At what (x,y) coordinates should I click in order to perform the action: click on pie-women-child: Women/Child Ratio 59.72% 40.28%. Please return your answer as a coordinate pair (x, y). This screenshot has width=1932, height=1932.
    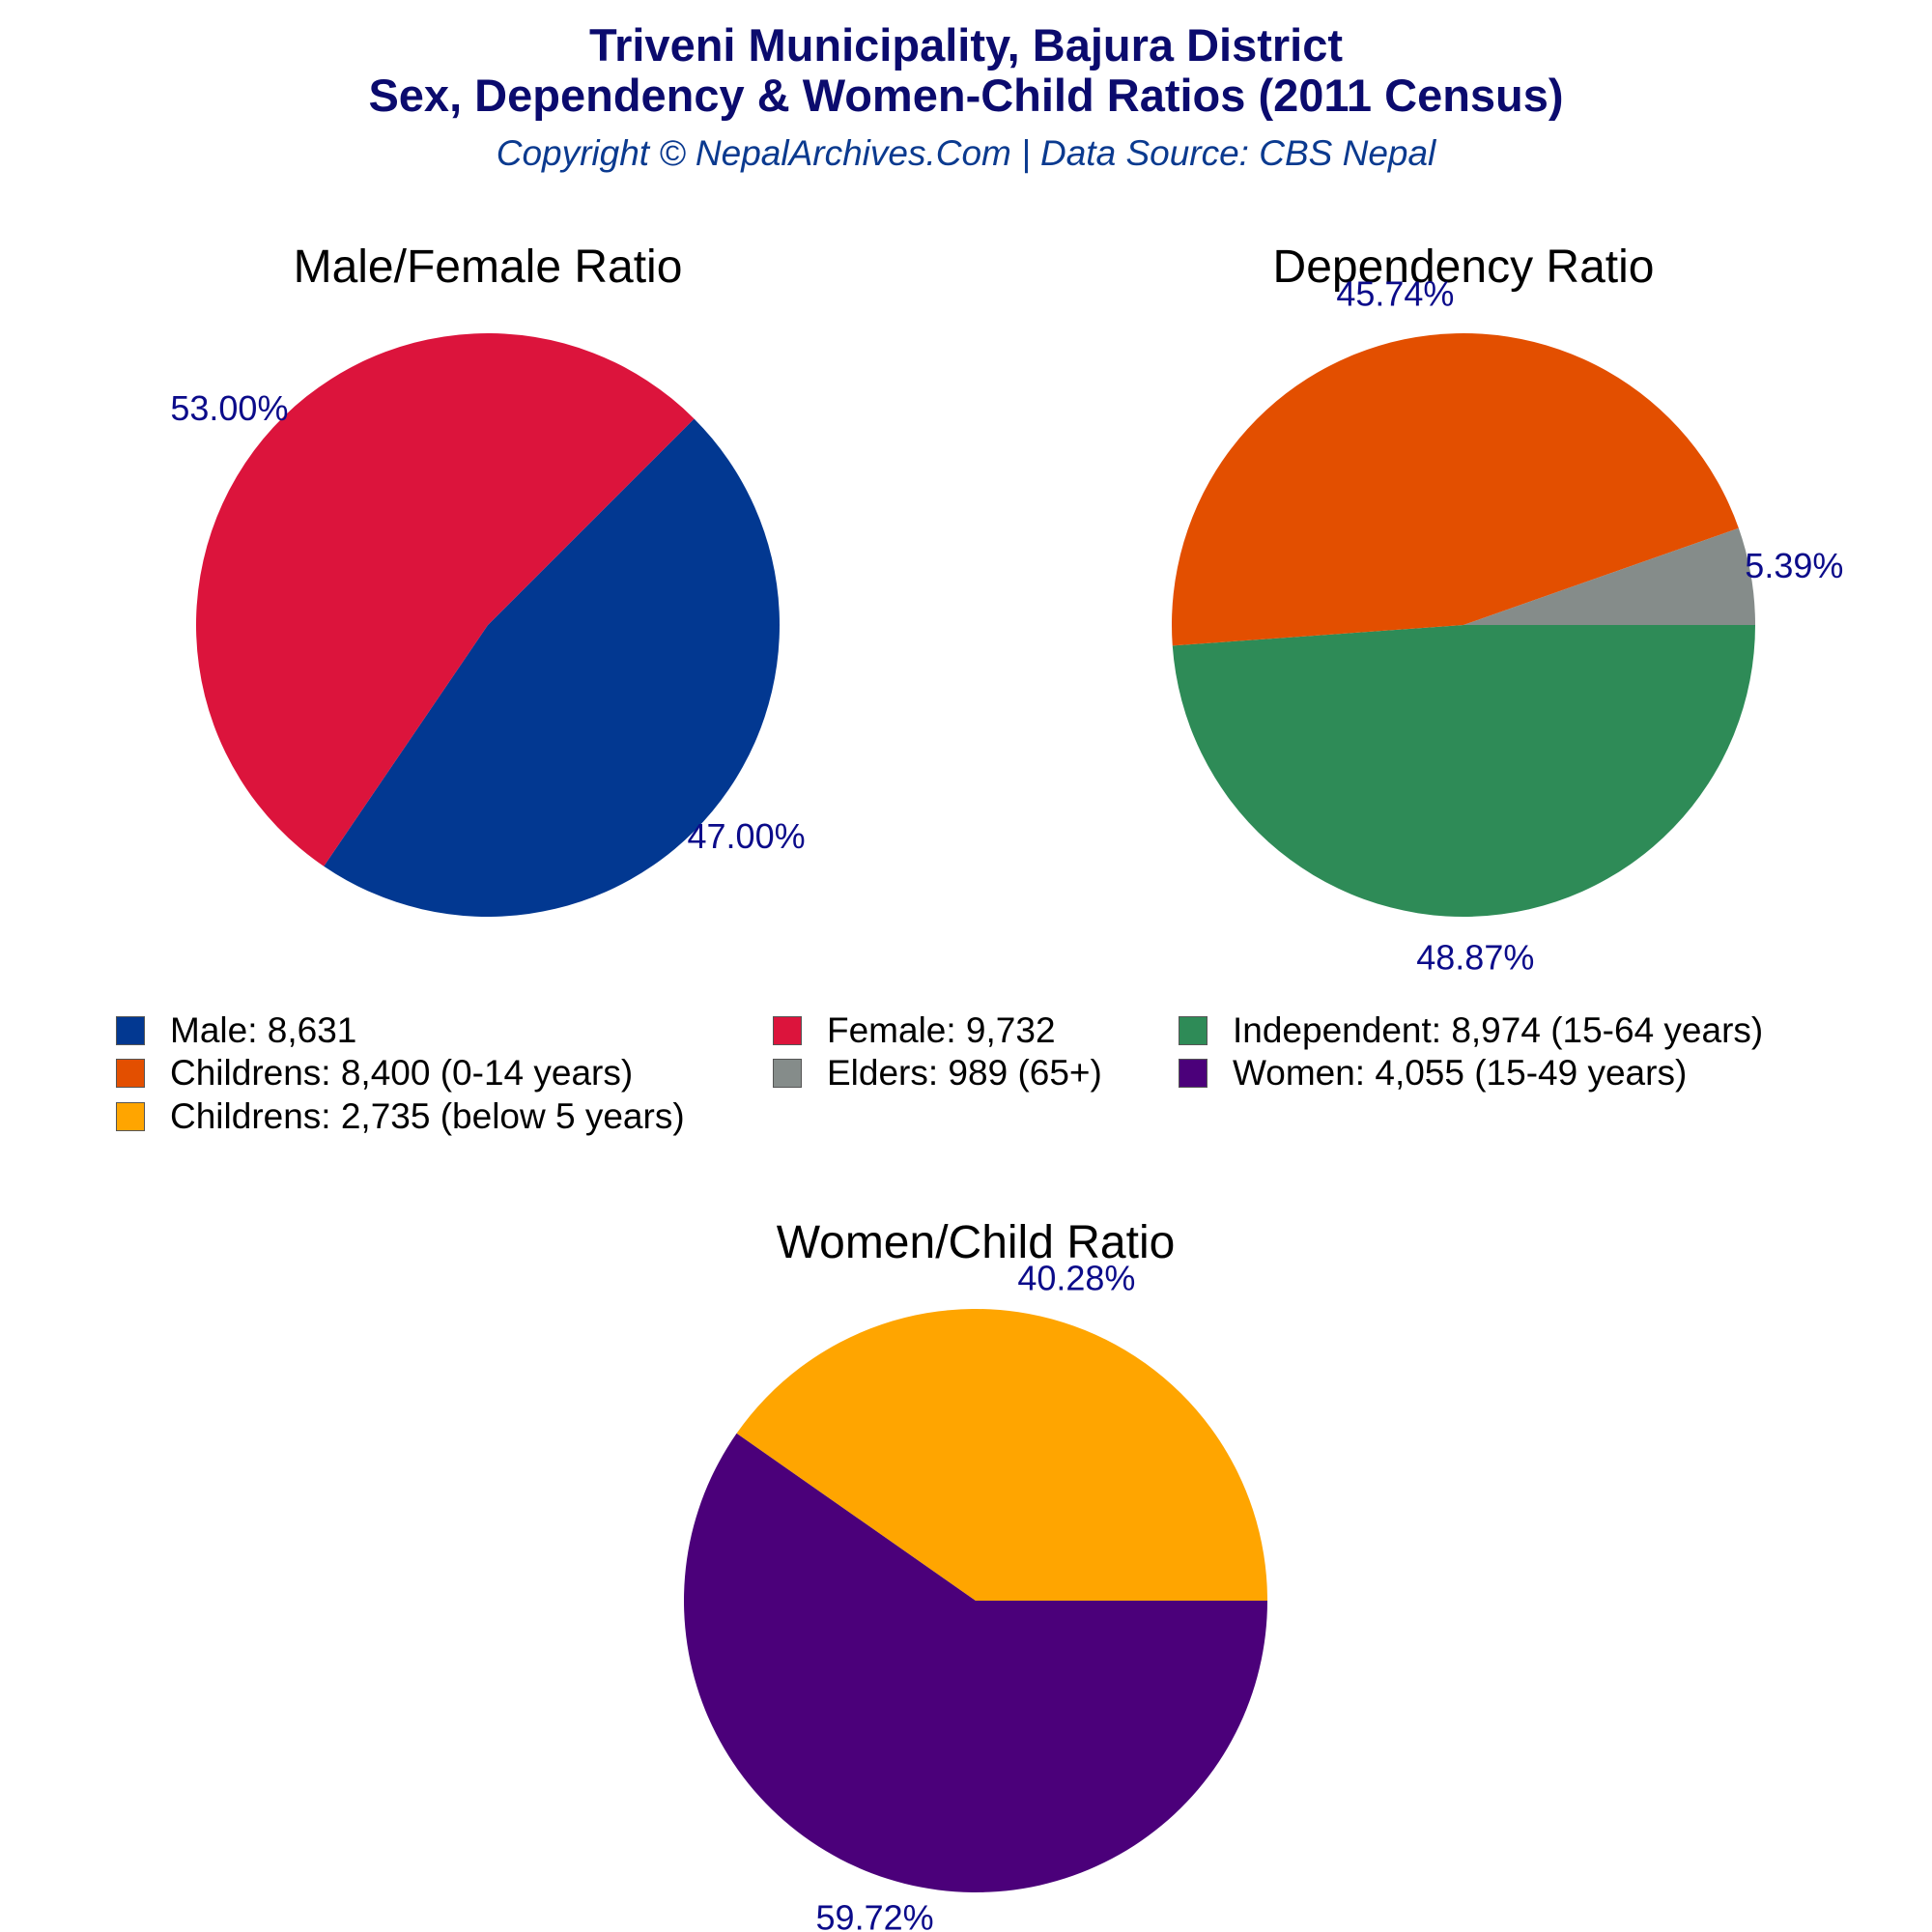
    Looking at the image, I should click on (975, 1574).